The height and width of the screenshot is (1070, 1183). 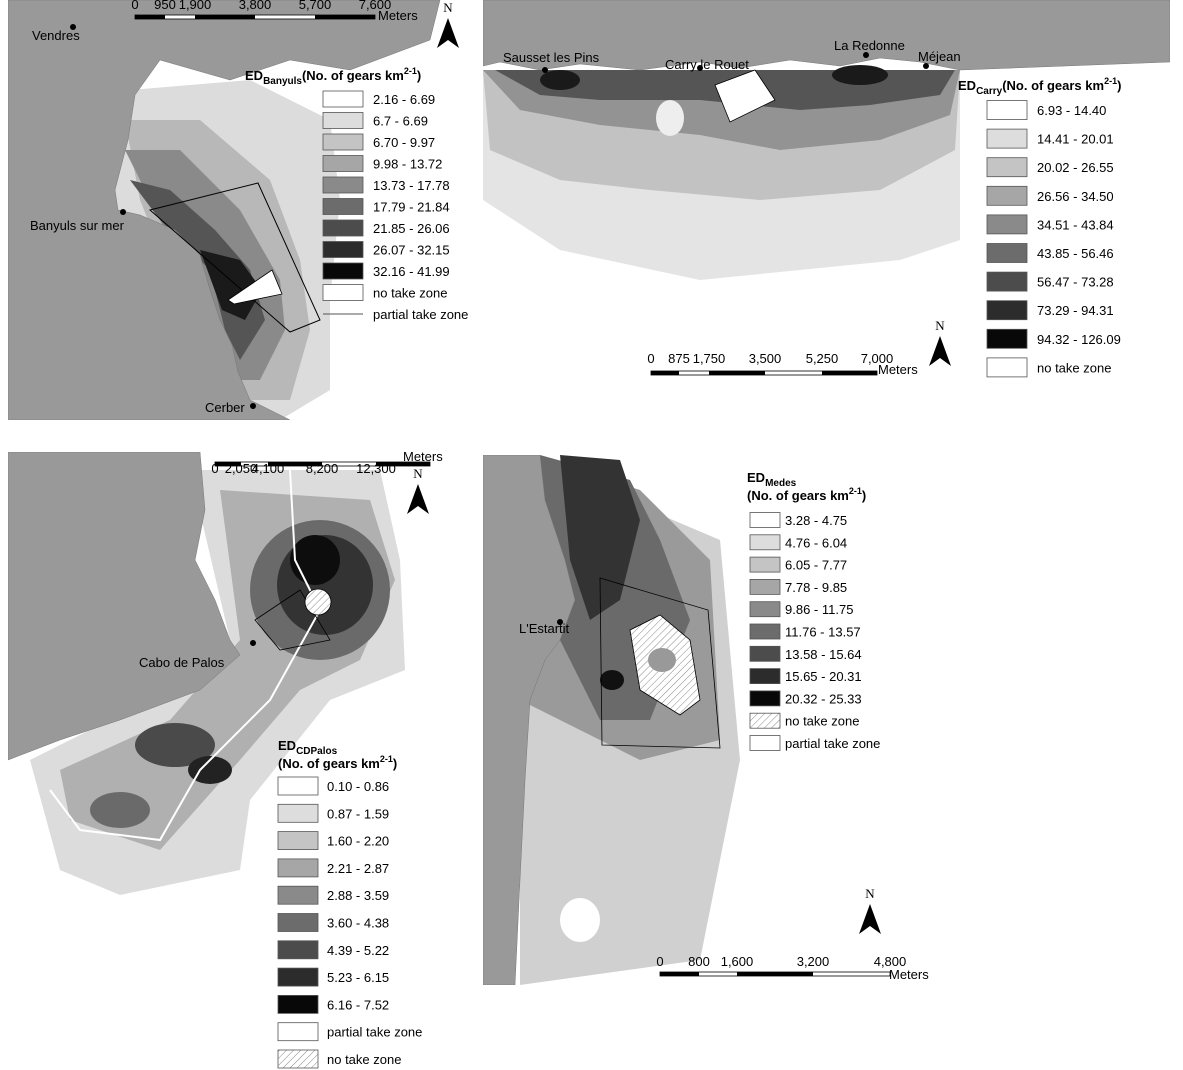 I want to click on scale-label: 12,300, so click(x=376, y=468).